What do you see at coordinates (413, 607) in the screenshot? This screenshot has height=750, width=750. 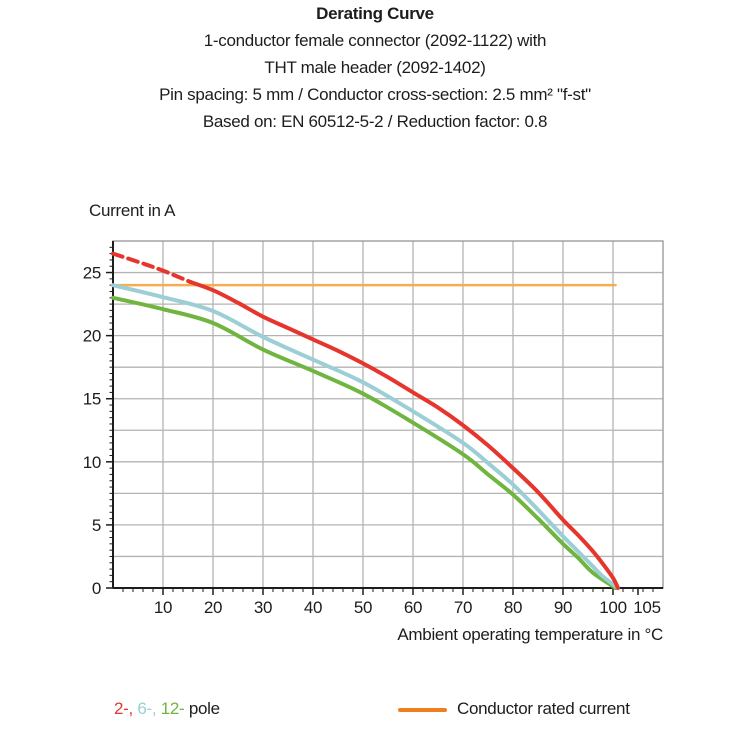 I see `x-tick-label: 60` at bounding box center [413, 607].